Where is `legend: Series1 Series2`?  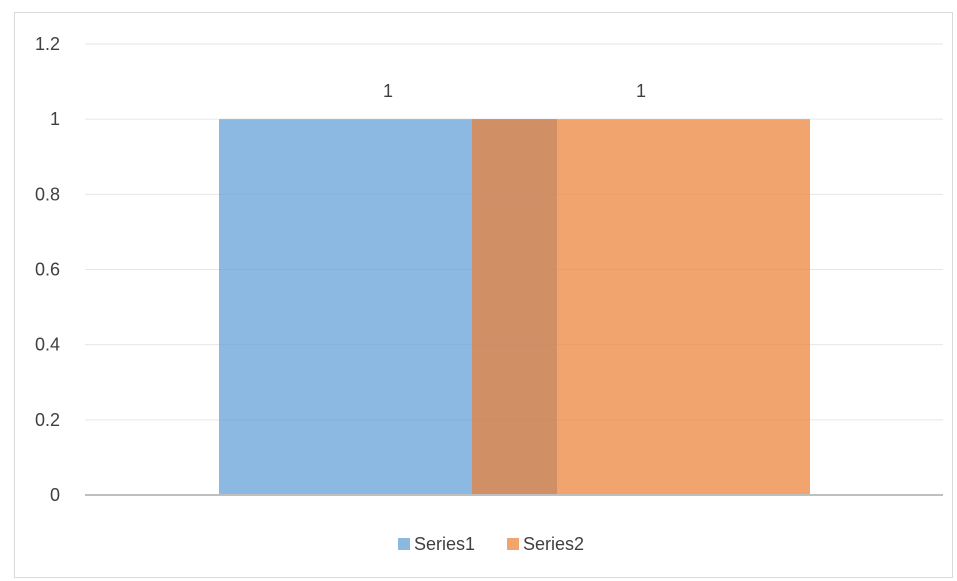
legend: Series1 Series2 is located at coordinates (491, 544).